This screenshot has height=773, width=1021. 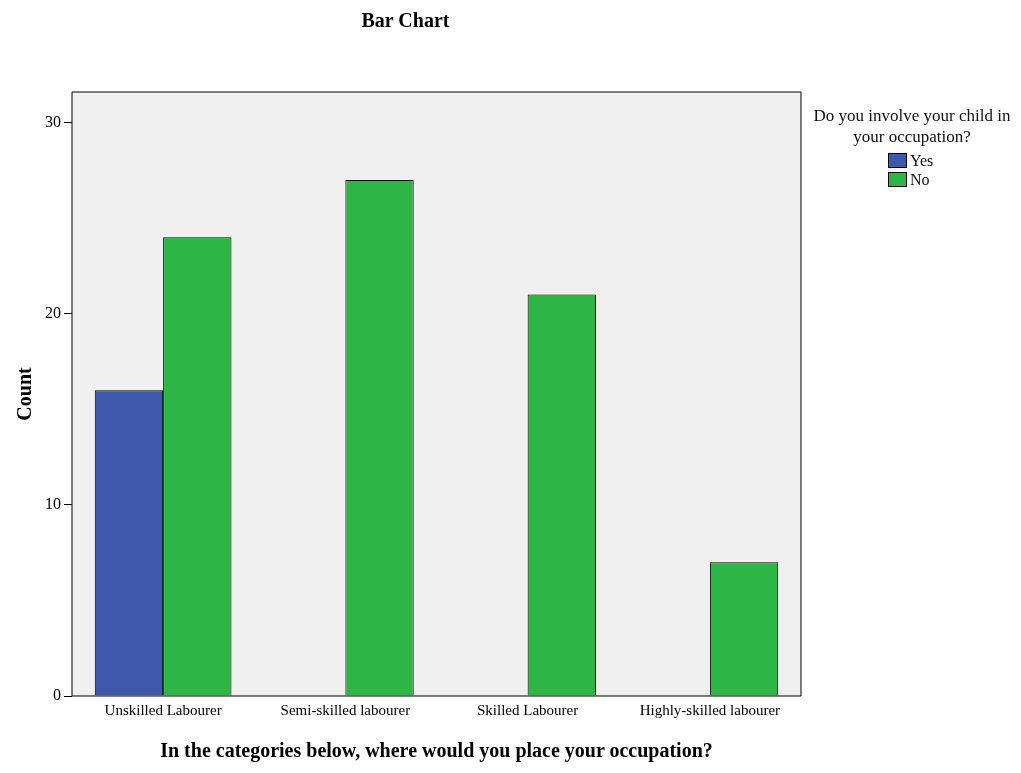 What do you see at coordinates (24, 393) in the screenshot?
I see `y-axis-title: Count` at bounding box center [24, 393].